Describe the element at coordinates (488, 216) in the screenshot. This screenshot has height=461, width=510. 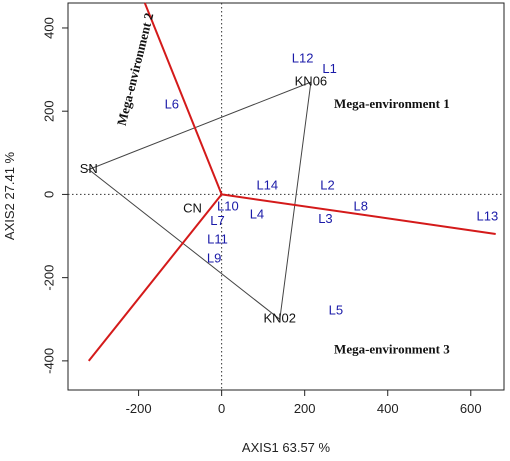
I see `genotype-l13: L13` at that location.